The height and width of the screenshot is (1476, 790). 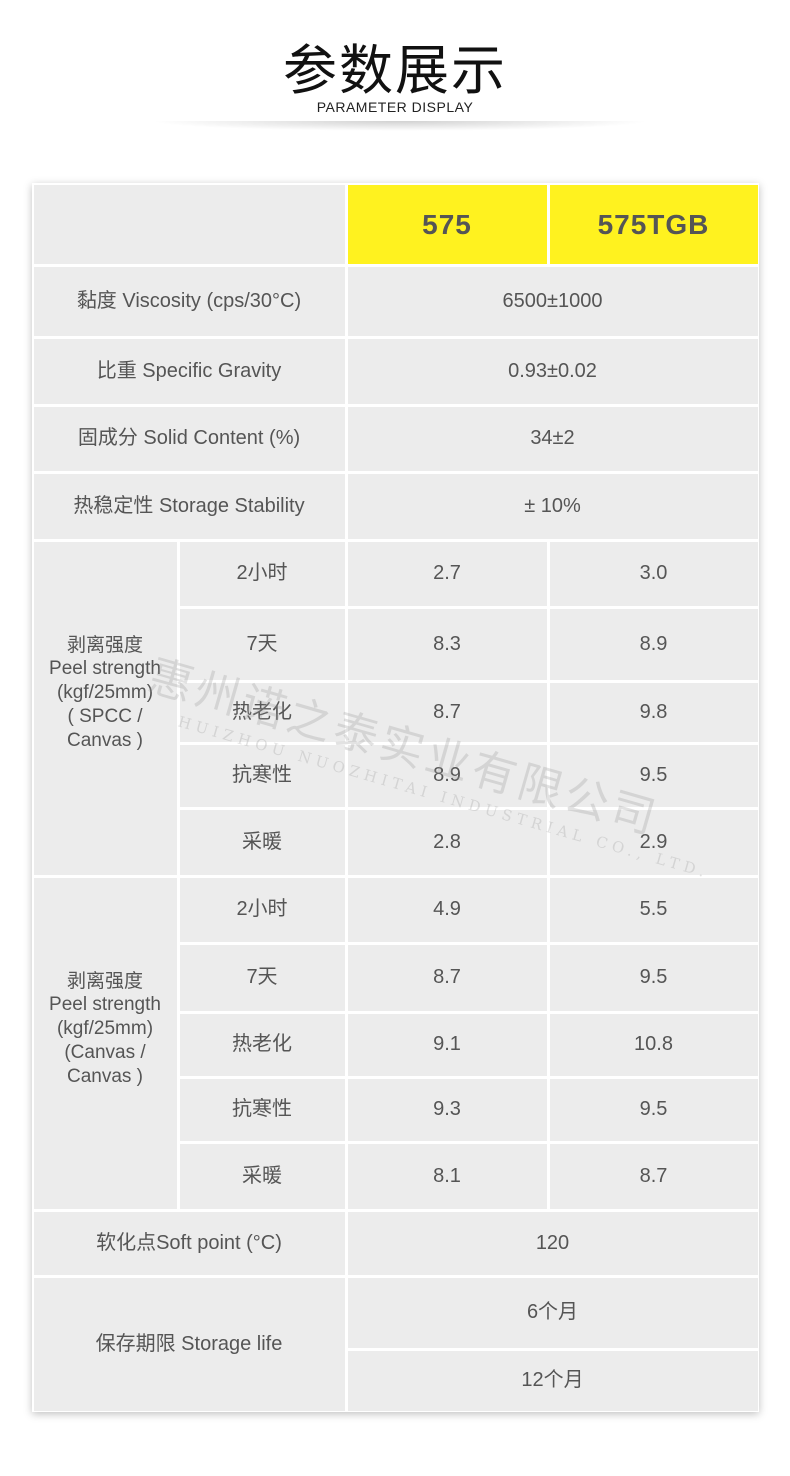 I want to click on value-575tgb: 3.0, so click(x=653, y=573).